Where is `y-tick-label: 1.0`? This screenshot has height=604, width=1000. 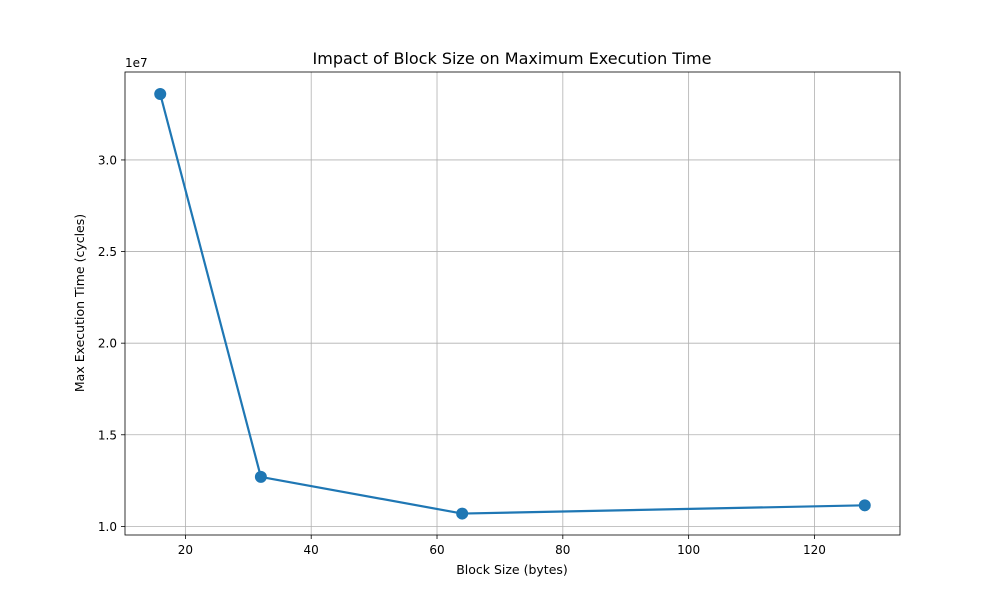 y-tick-label: 1.0 is located at coordinates (107, 527).